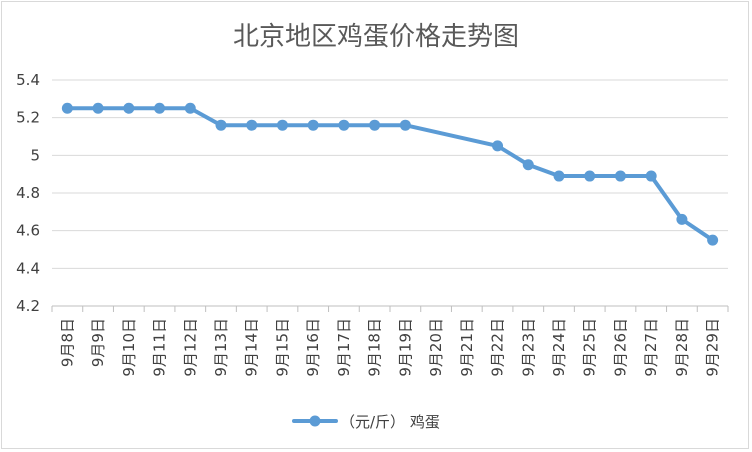 This screenshot has height=452, width=752. What do you see at coordinates (405, 347) in the screenshot?
I see `x-tick-label: 9月19日` at bounding box center [405, 347].